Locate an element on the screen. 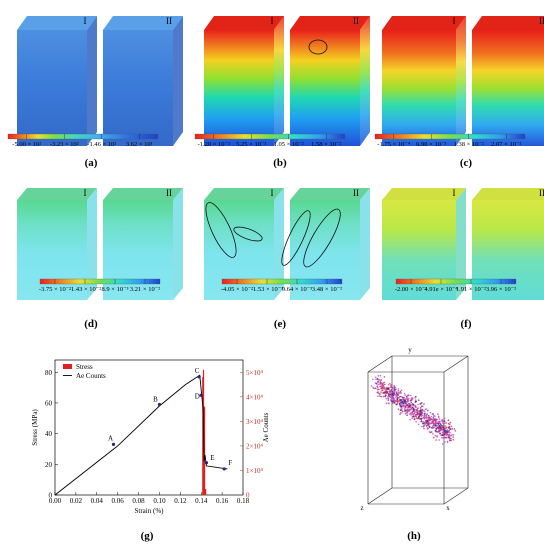  box-edge is located at coordinates (380, 496).